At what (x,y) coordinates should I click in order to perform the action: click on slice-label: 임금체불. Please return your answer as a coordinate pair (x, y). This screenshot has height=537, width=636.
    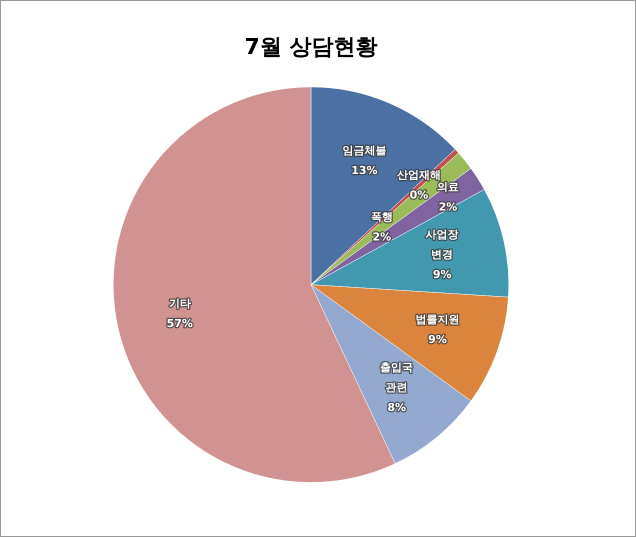
    Looking at the image, I should click on (364, 151).